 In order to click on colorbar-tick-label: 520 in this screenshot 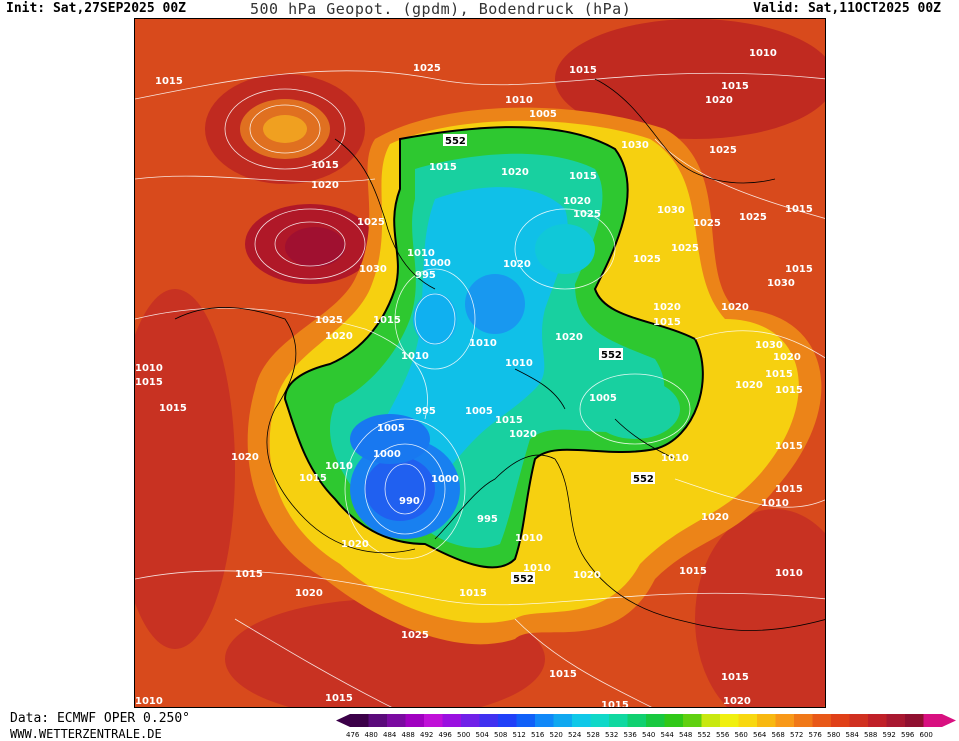, I will do `click(556, 735)`.